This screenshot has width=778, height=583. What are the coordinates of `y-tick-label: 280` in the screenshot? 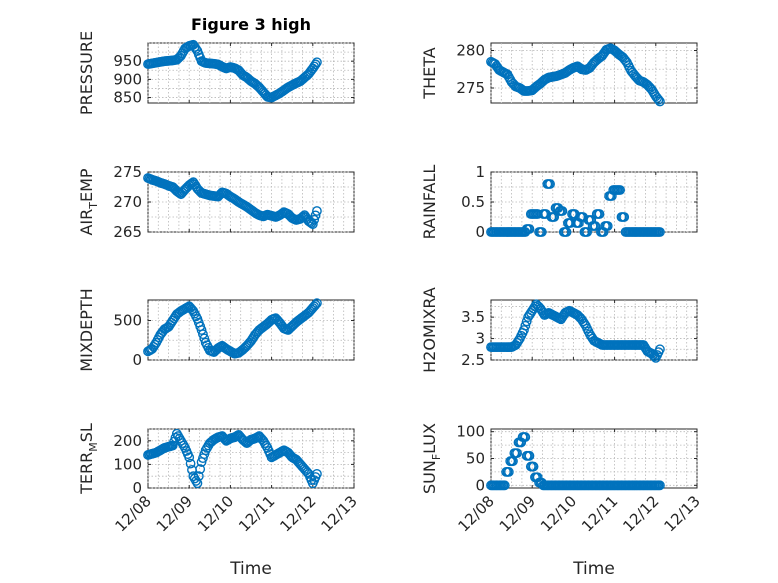 It's located at (470, 51).